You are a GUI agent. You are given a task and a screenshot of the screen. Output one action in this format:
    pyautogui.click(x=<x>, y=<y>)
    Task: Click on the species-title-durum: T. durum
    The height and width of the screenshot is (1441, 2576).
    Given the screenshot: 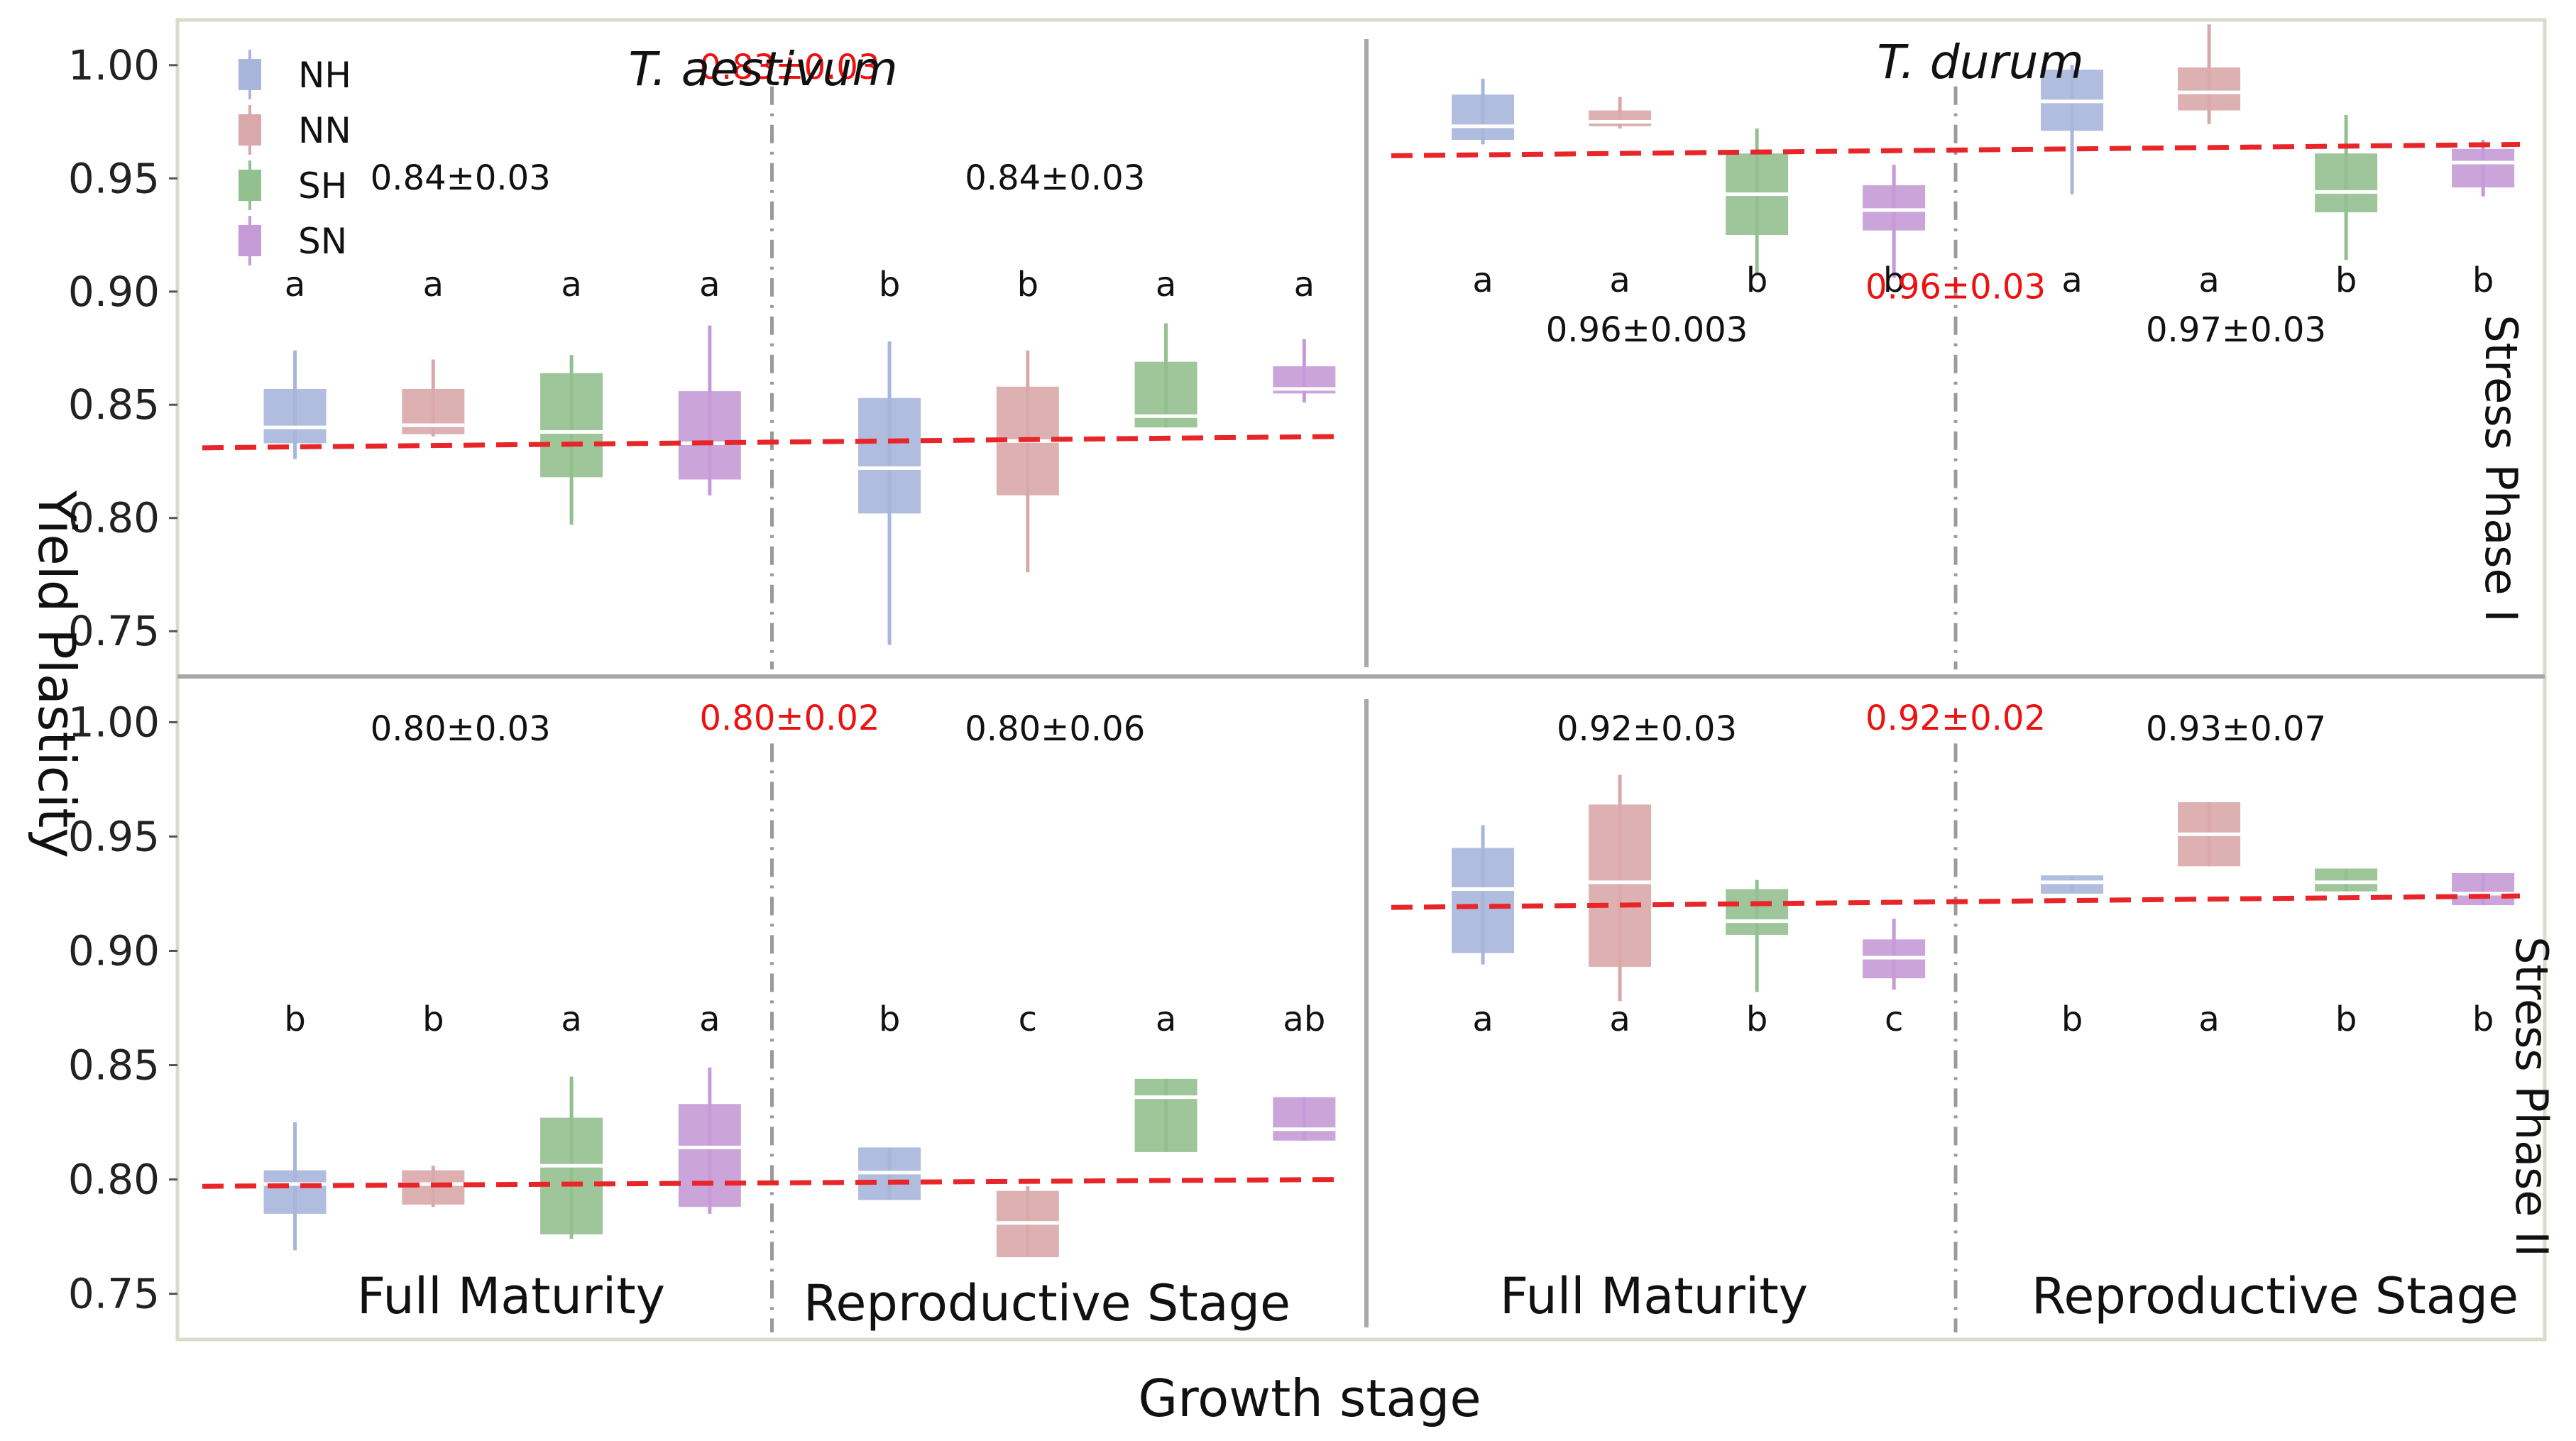 What is the action you would take?
    pyautogui.click(x=1980, y=62)
    